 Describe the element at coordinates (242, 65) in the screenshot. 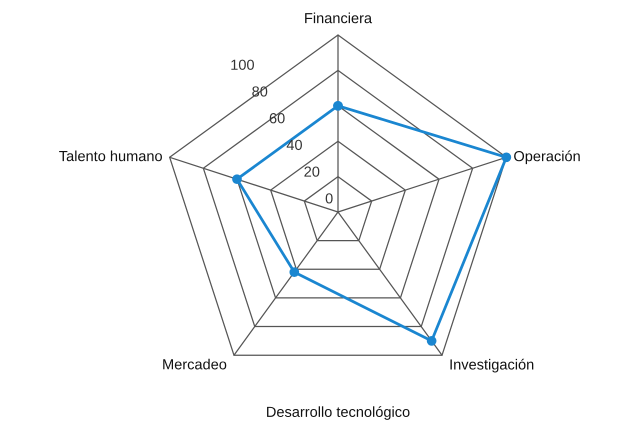

I see `y-tick-label: 100` at that location.